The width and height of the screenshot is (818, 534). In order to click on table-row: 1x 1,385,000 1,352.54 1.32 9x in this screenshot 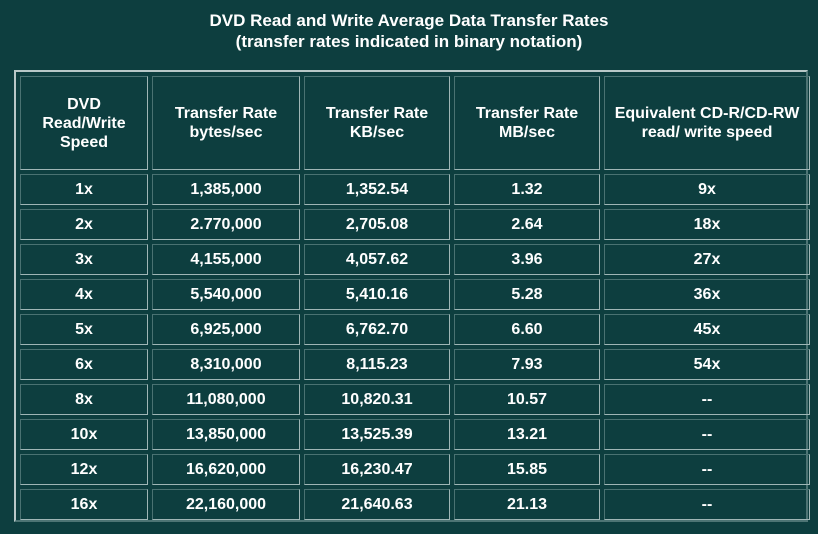, I will do `click(415, 189)`.